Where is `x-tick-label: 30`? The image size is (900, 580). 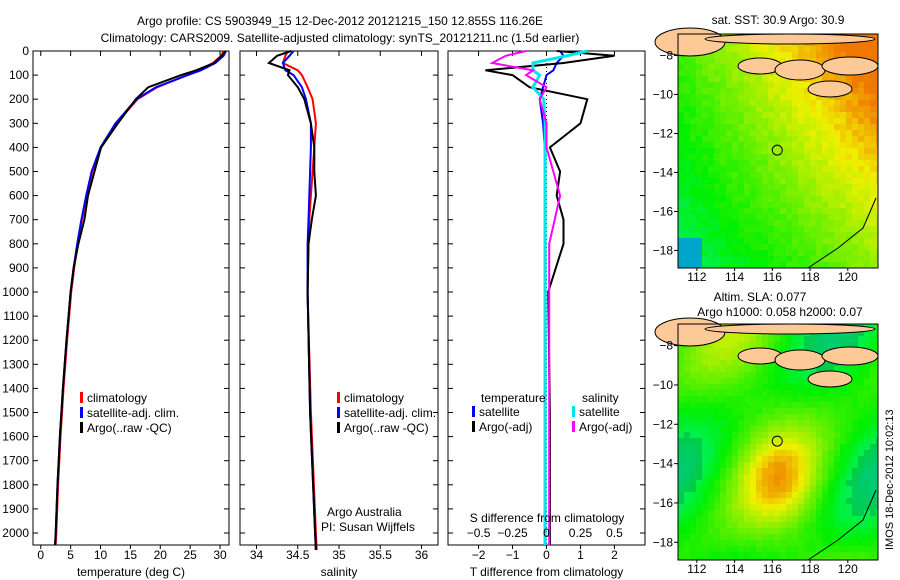
x-tick-label: 30 is located at coordinates (220, 555).